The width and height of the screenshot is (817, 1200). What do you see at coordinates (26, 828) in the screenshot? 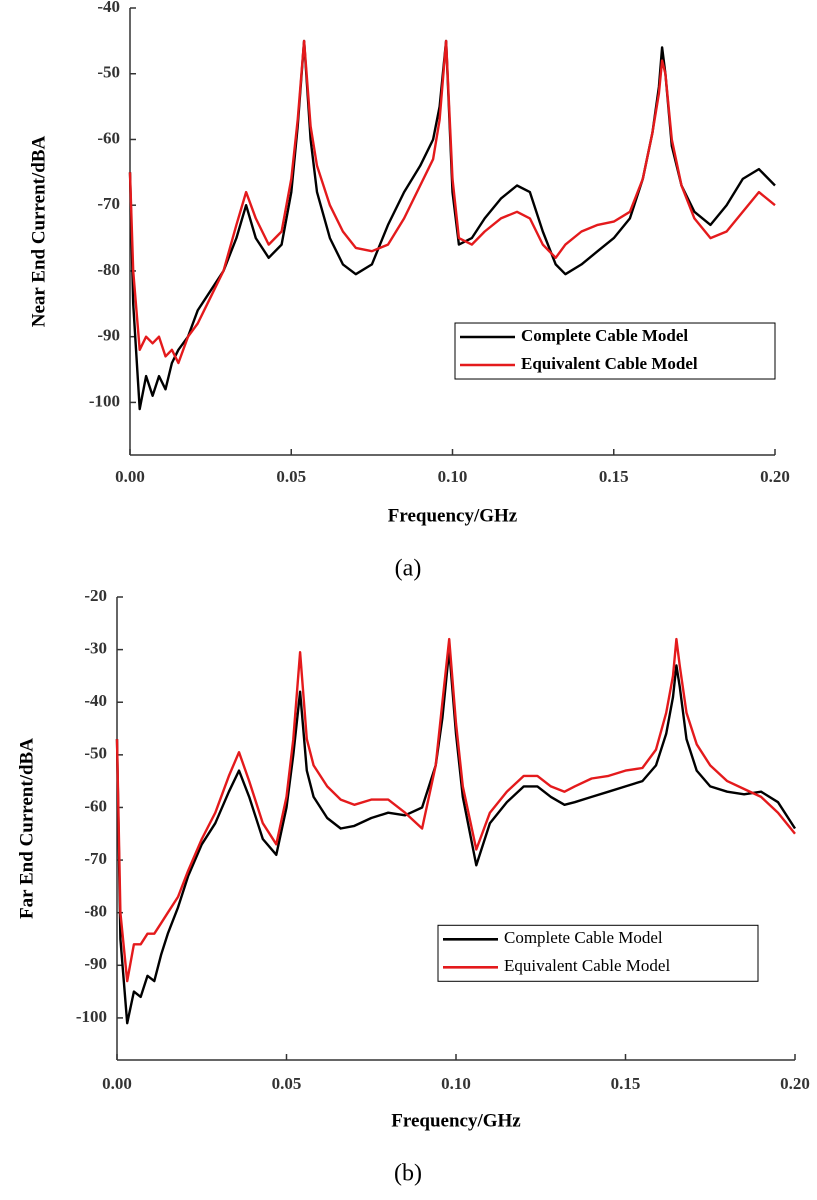
I see `y-axis-label: Far End Current/dBA` at bounding box center [26, 828].